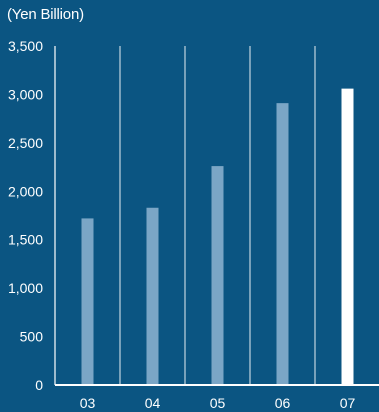 The image size is (379, 412). What do you see at coordinates (283, 403) in the screenshot?
I see `x-tick-label-06: 06` at bounding box center [283, 403].